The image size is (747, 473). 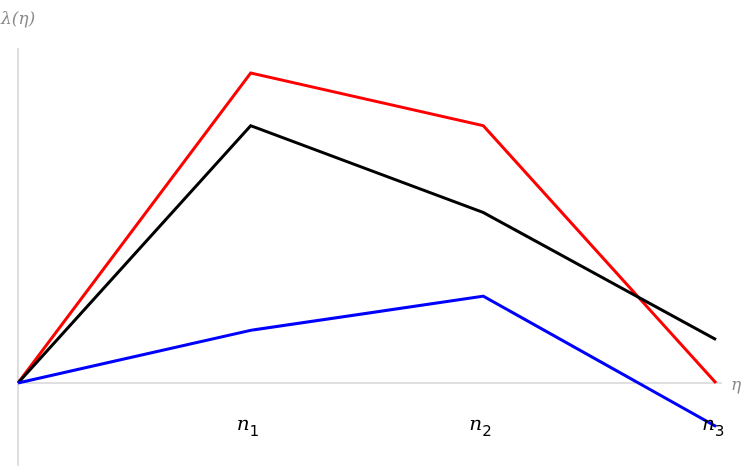 What do you see at coordinates (736, 385) in the screenshot?
I see `x-axis-label: η` at bounding box center [736, 385].